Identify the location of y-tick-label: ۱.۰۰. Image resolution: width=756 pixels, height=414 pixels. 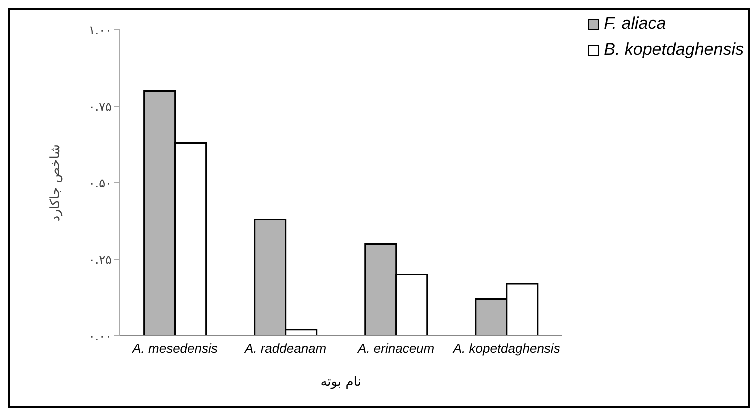
(100, 30).